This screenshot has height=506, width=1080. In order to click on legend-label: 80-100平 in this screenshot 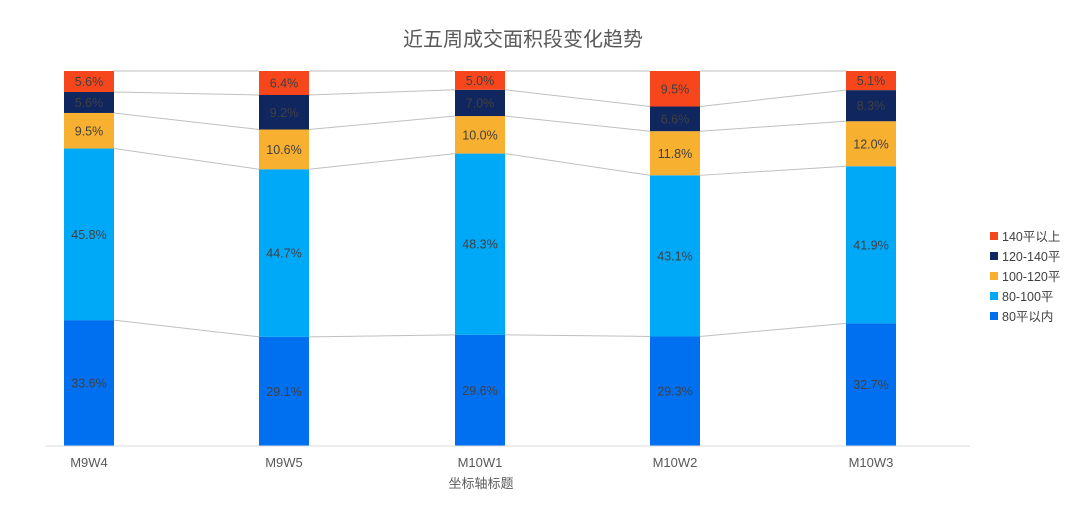, I will do `click(1027, 297)`.